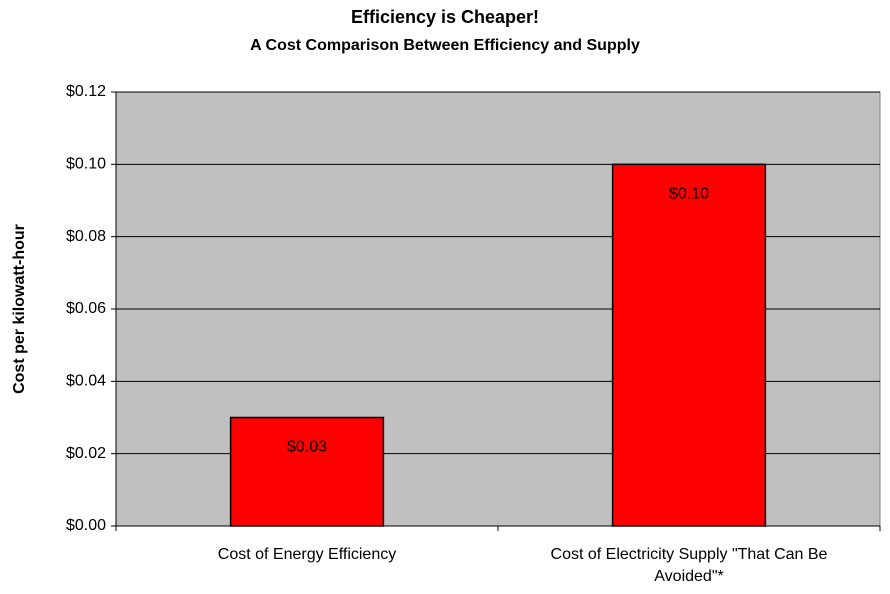  What do you see at coordinates (86, 308) in the screenshot?
I see `y-tick-label: $0.06` at bounding box center [86, 308].